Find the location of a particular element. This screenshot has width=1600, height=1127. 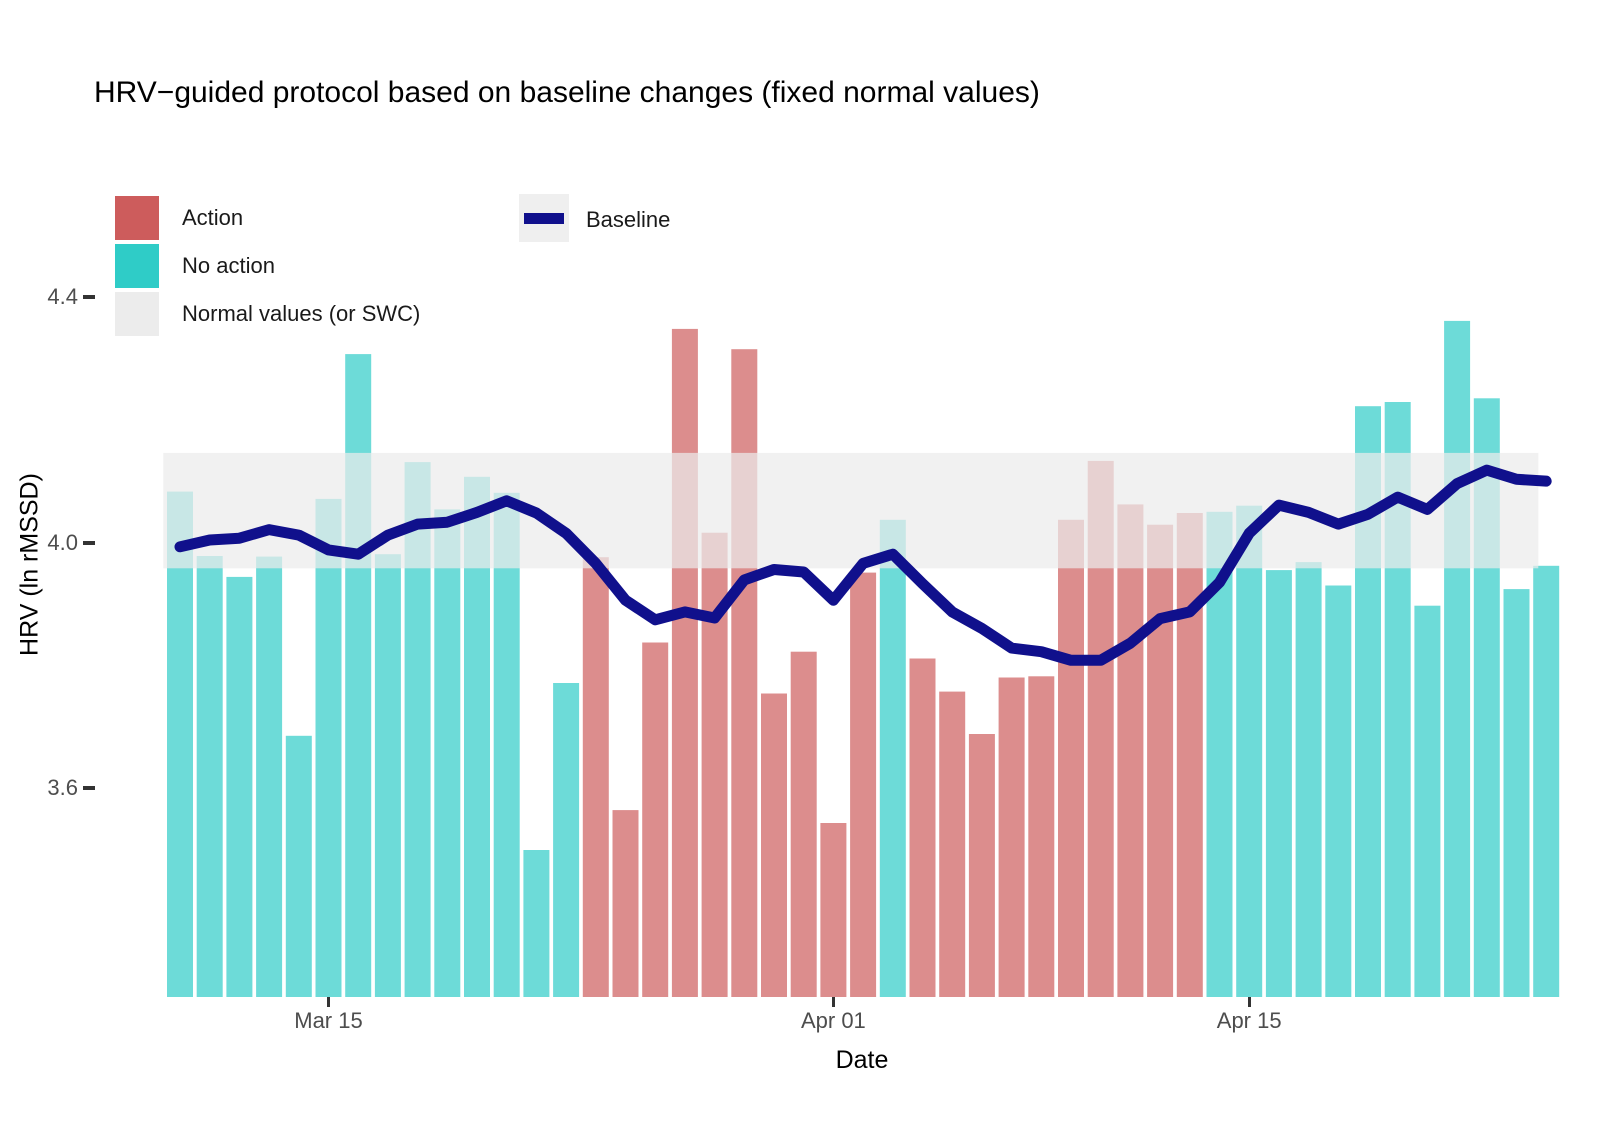

y-tick-label-3.6: 3.6 is located at coordinates (62, 787).